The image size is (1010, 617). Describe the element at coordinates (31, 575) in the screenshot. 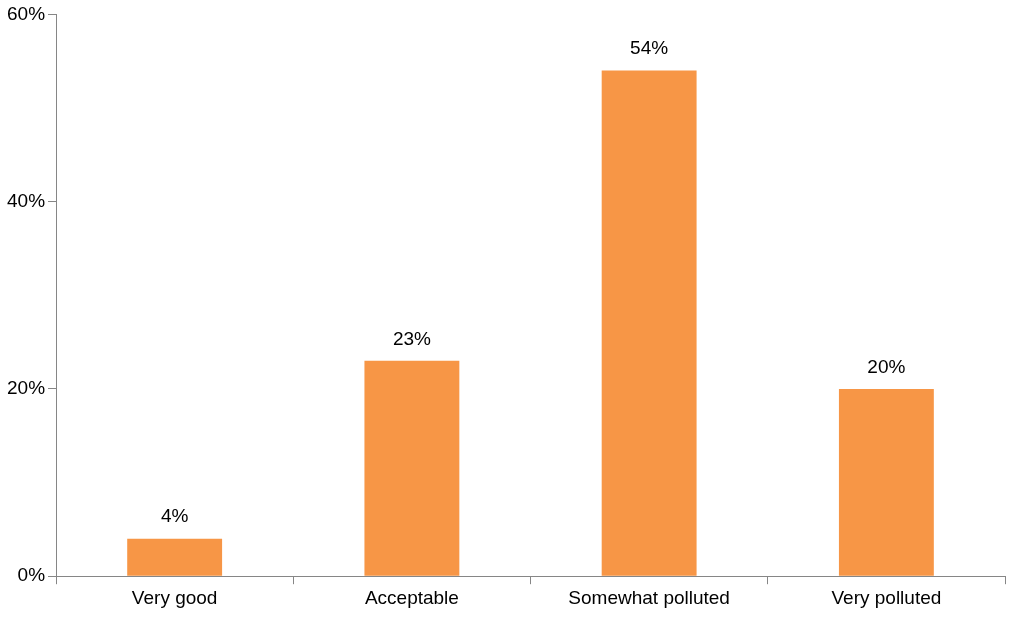

I see `y-tick-label: 0%` at that location.